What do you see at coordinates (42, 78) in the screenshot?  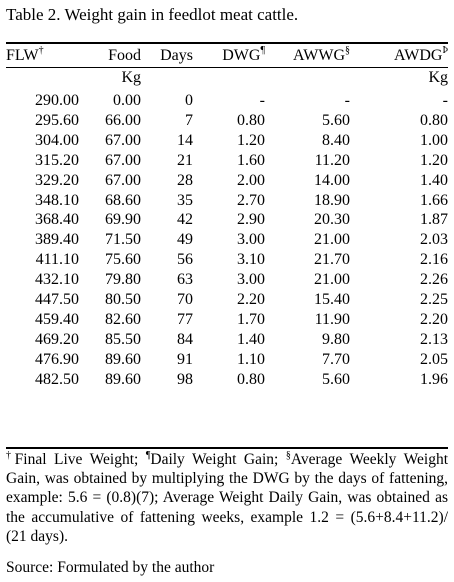 I see `unit-flw` at bounding box center [42, 78].